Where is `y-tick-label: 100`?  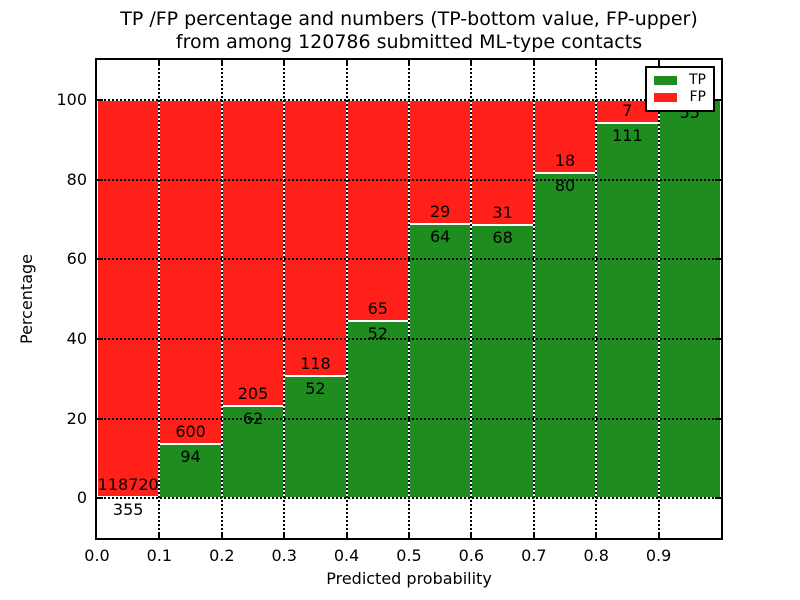
y-tick-label: 100 is located at coordinates (71, 99).